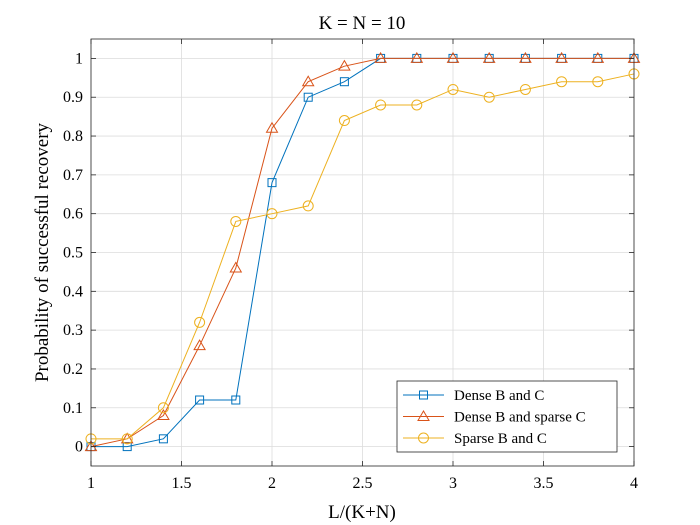  I want to click on legend-item: Dense B and C, so click(473, 396).